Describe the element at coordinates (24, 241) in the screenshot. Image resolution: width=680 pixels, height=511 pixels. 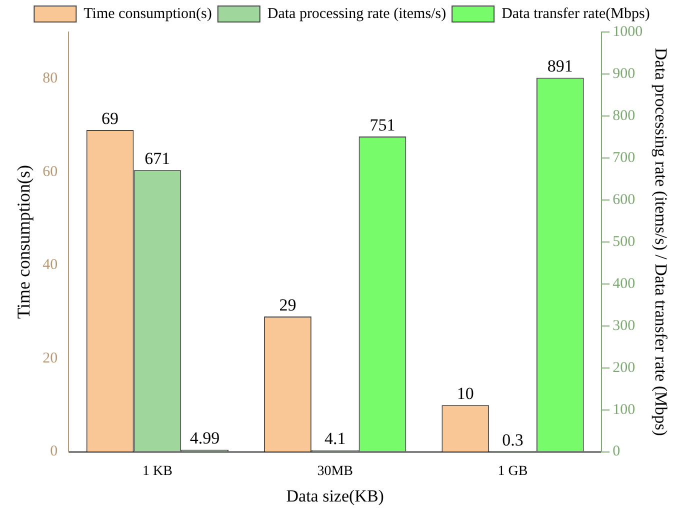
I see `y-axis-title: Time consumption(s)` at that location.